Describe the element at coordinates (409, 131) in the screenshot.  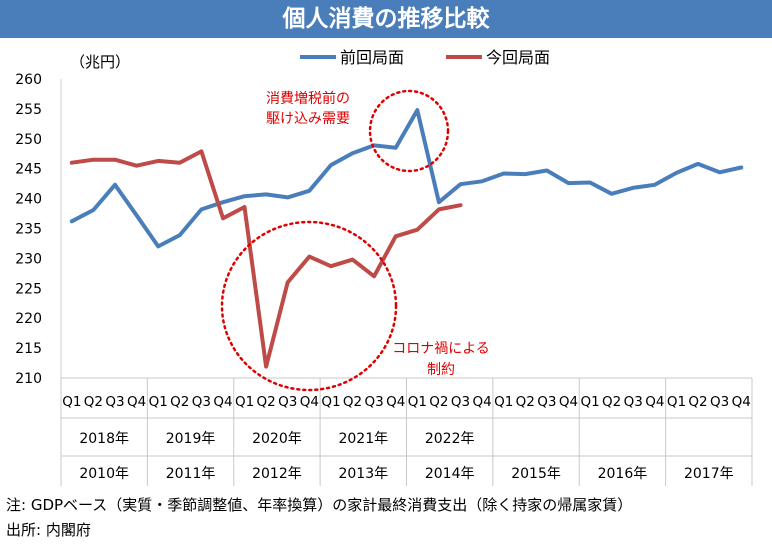
I see `annotation-circle-rush` at that location.